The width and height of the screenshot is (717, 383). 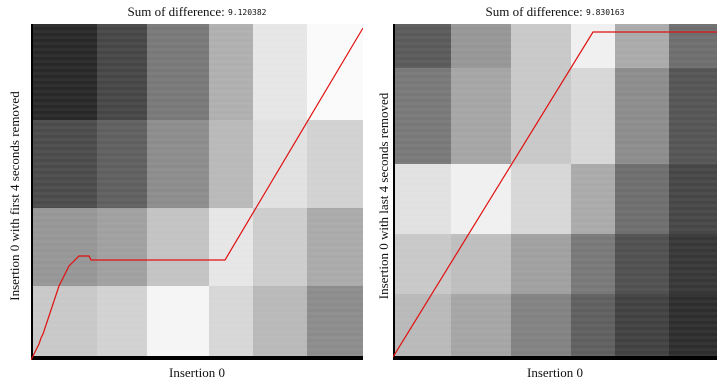 What do you see at coordinates (14, 196) in the screenshot?
I see `left-y-axis-label: Insertion 0 with first 4 seconds removed` at bounding box center [14, 196].